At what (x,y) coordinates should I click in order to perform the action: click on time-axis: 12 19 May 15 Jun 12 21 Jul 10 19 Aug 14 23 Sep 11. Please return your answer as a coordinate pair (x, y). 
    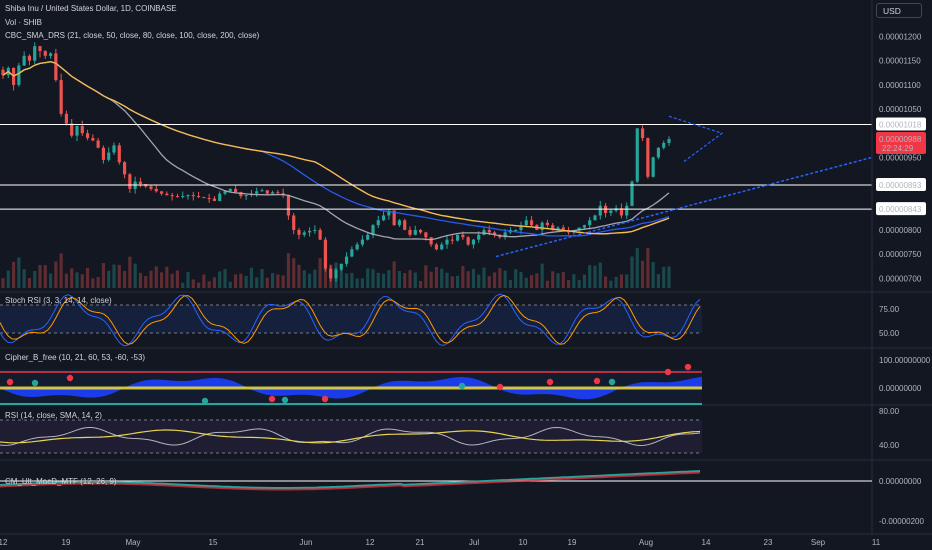
    Looking at the image, I should click on (440, 542).